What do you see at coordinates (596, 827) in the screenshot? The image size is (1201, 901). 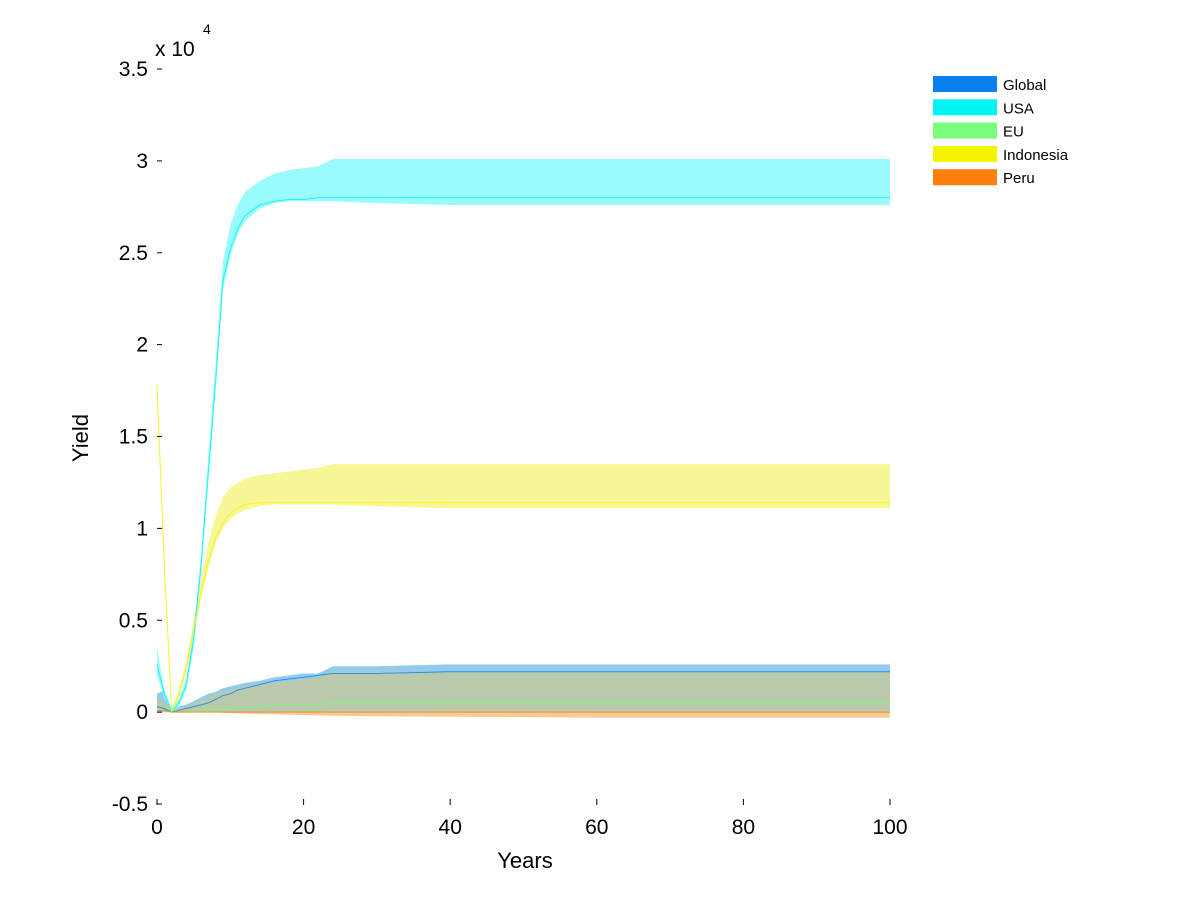 I see `x-tick-label: 60` at bounding box center [596, 827].